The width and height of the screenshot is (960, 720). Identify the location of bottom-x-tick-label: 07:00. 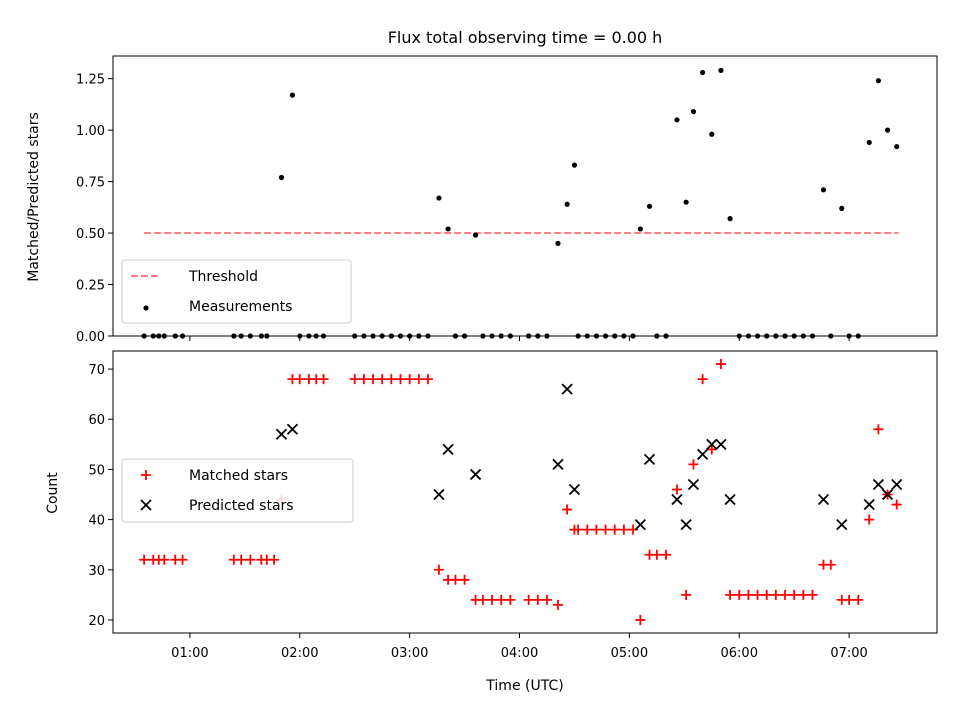
(848, 653).